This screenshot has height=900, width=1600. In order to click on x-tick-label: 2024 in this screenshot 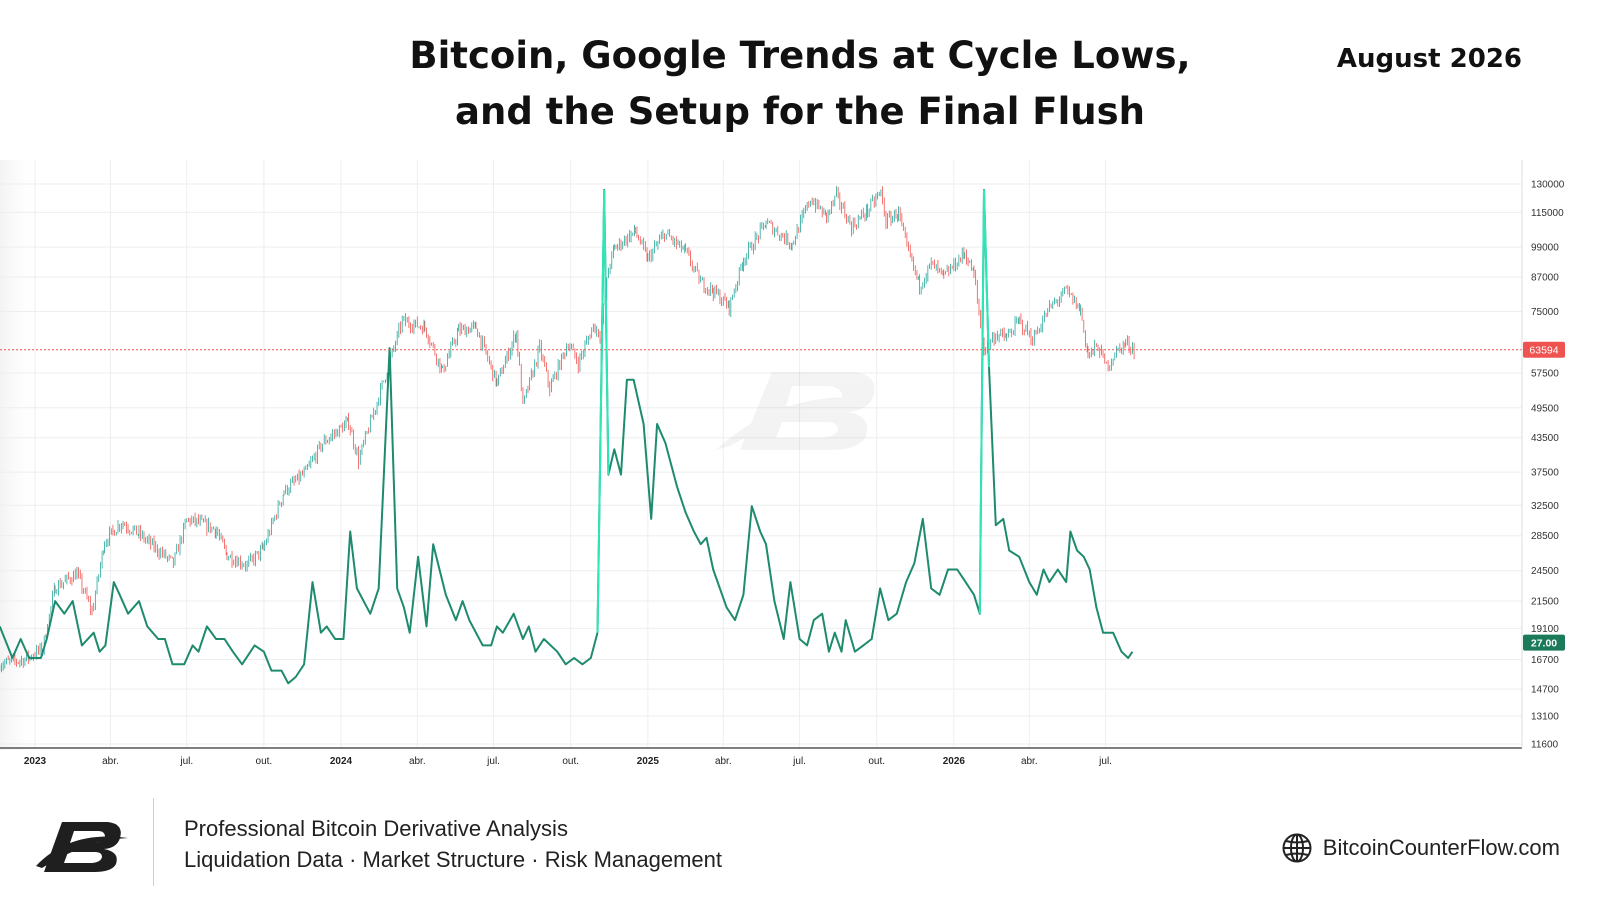, I will do `click(341, 761)`.